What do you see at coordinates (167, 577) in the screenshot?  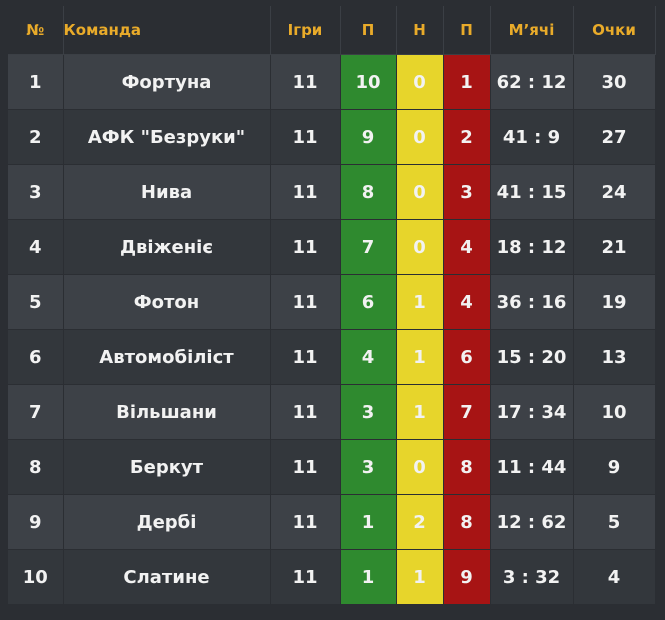 I see `cell-team: Слатине` at bounding box center [167, 577].